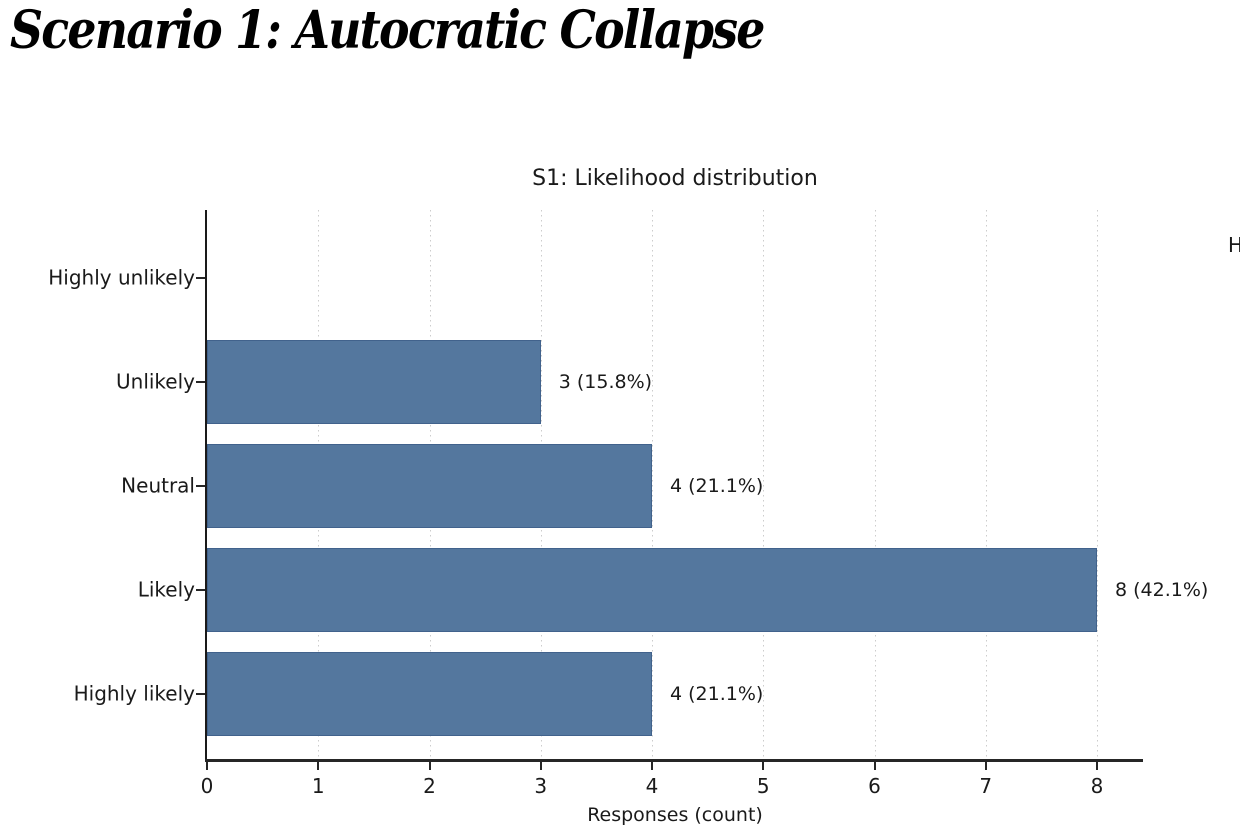 The image size is (1240, 840). I want to click on x-tick-label-2: 2, so click(429, 786).